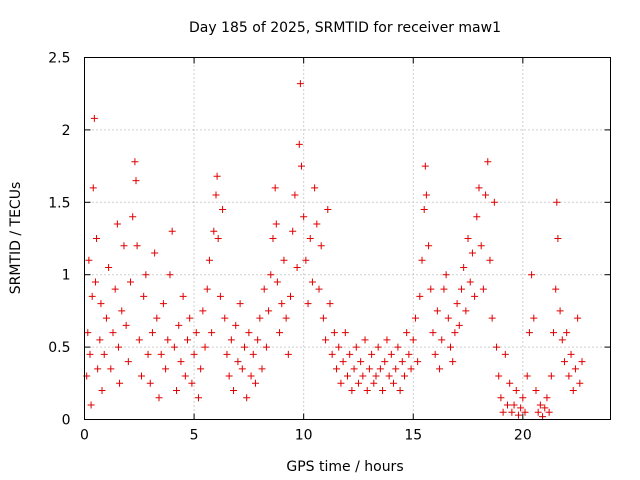  What do you see at coordinates (523, 436) in the screenshot?
I see `x-tick-label: 20` at bounding box center [523, 436].